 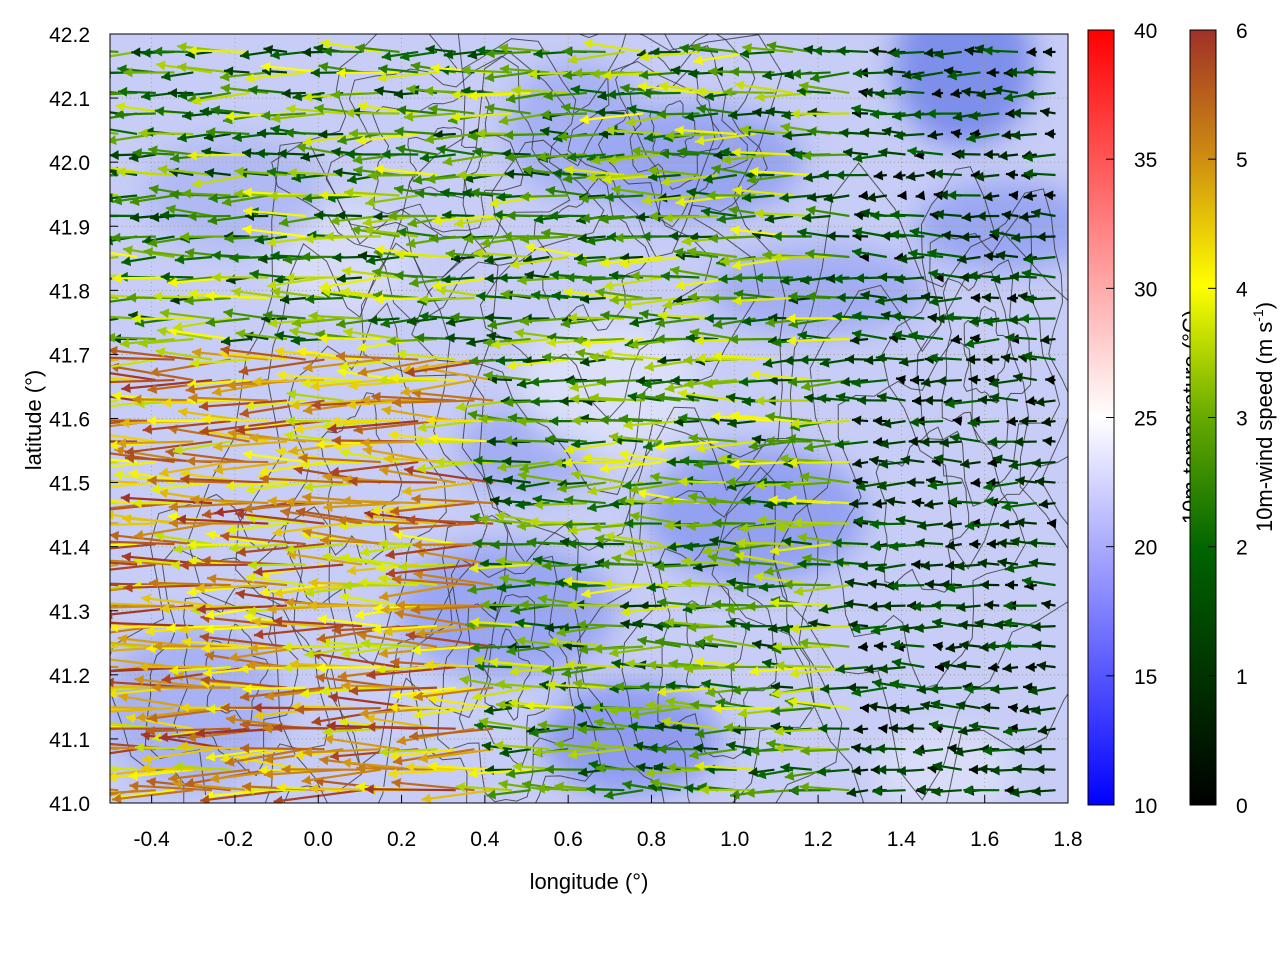 I want to click on x-tick-label: 0.6, so click(x=568, y=839).